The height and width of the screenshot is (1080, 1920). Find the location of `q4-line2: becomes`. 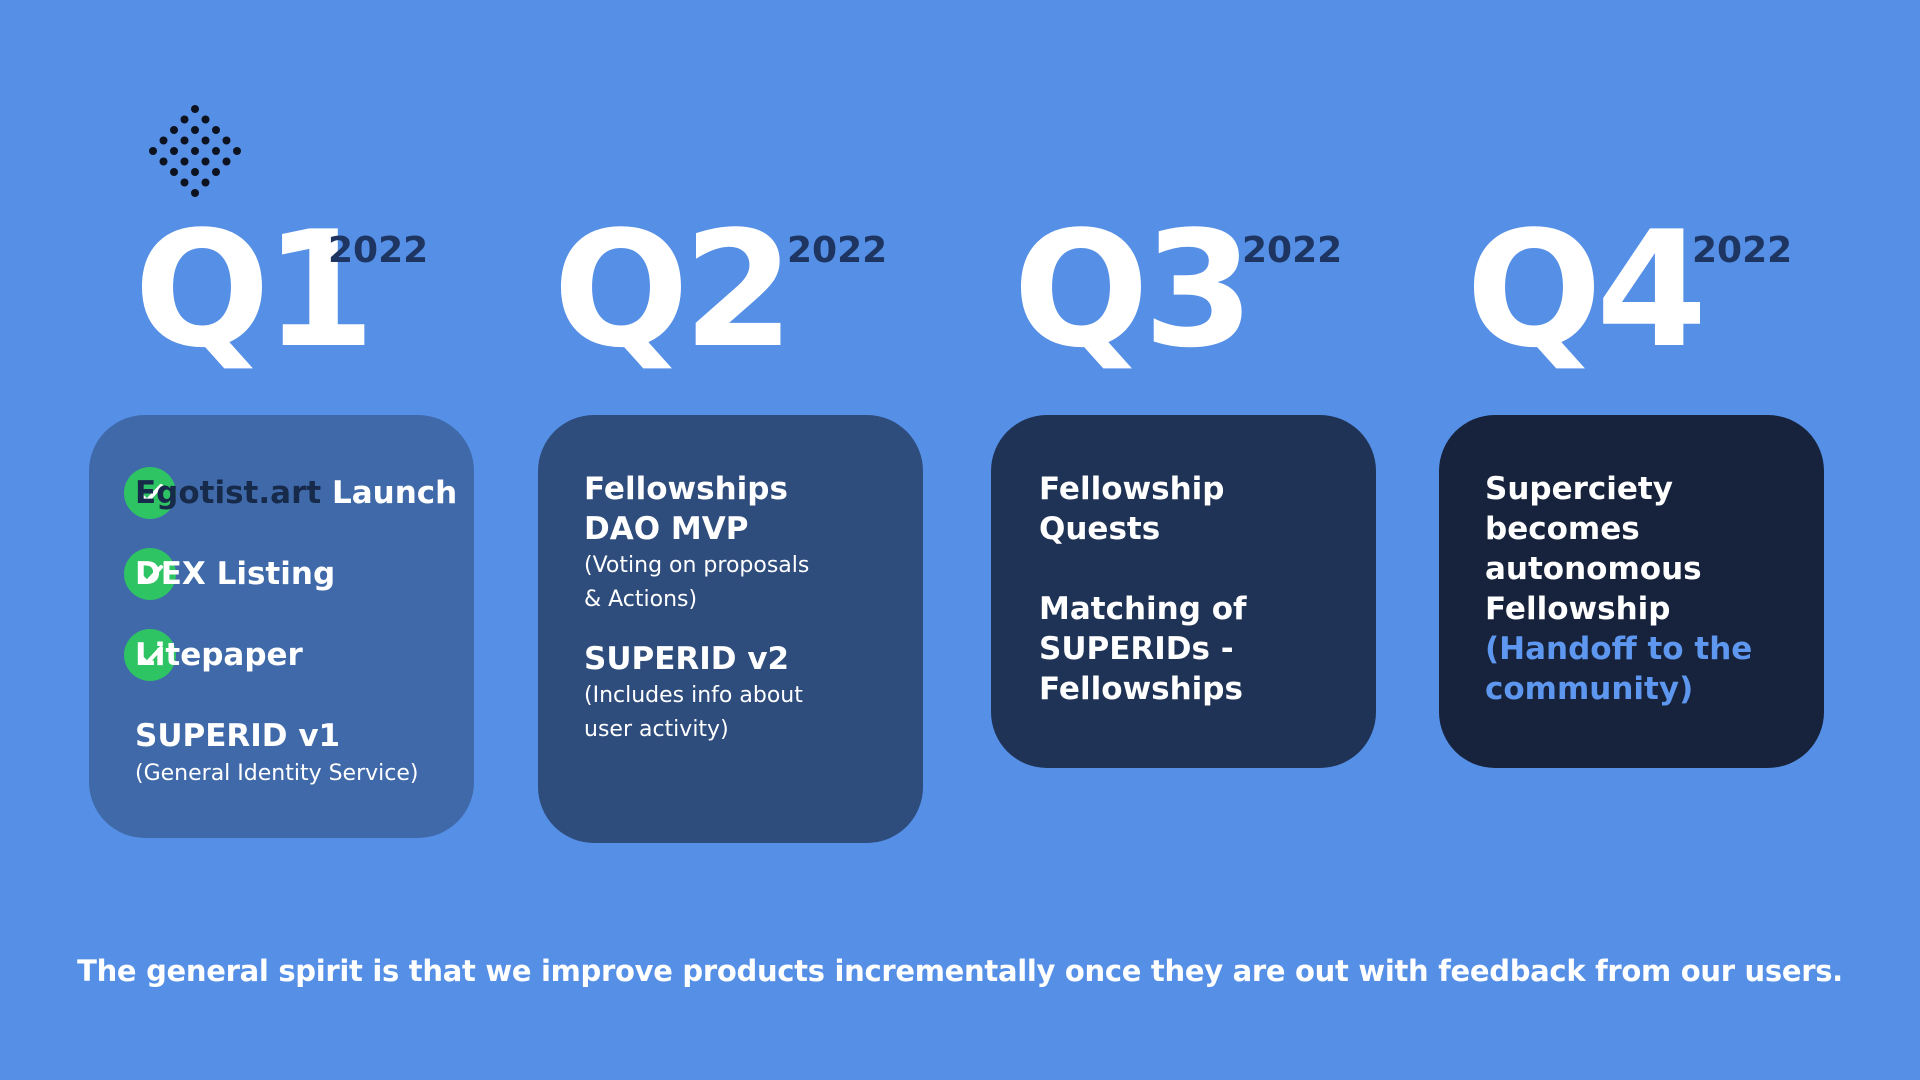

q4-line2: becomes is located at coordinates (1562, 529).